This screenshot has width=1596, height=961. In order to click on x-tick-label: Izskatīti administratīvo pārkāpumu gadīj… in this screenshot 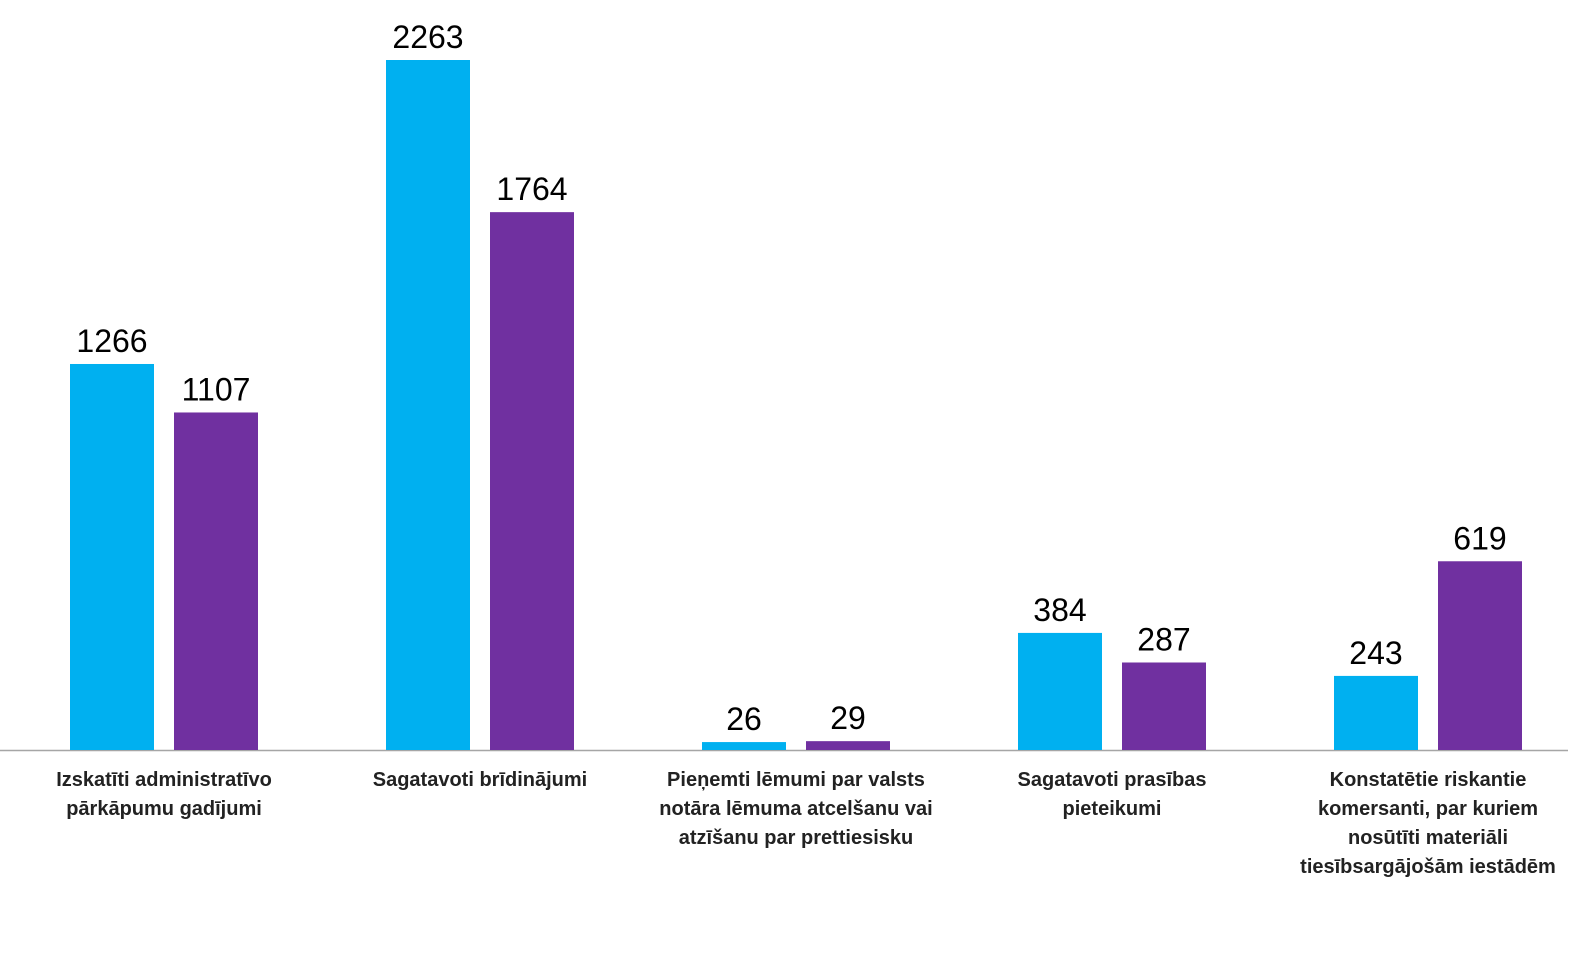, I will do `click(164, 794)`.